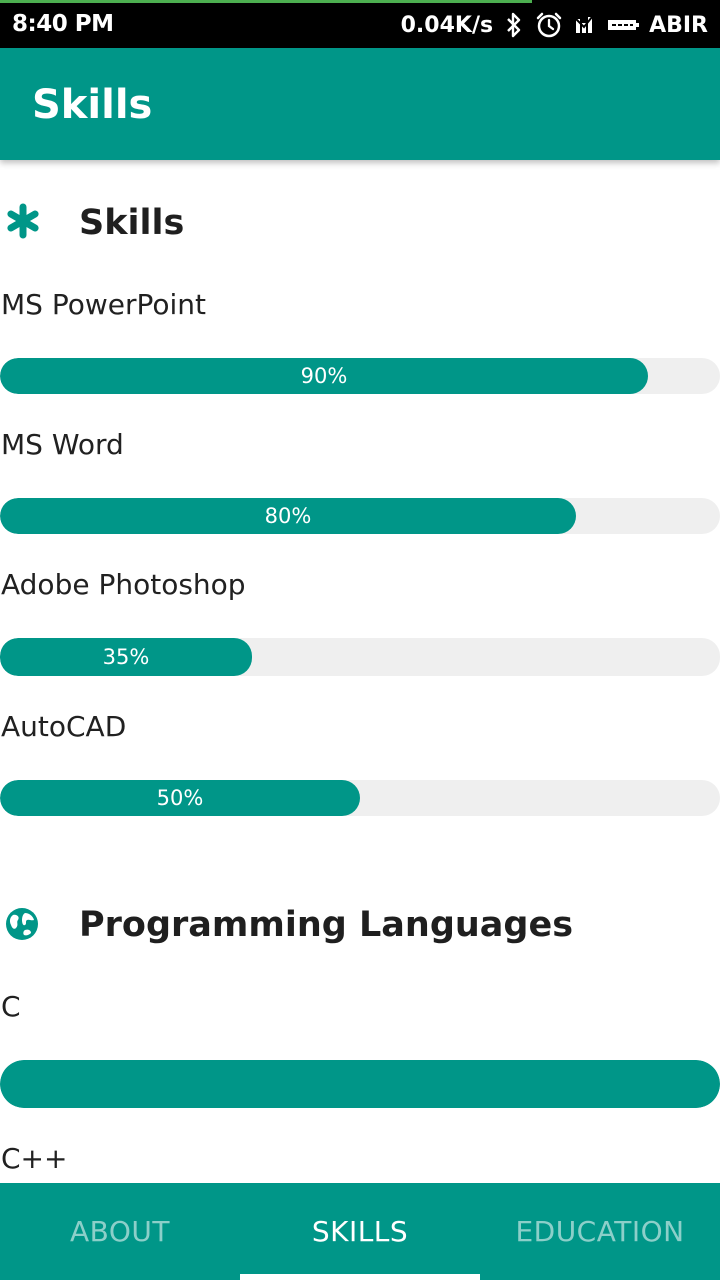  What do you see at coordinates (34, 1158) in the screenshot?
I see `skill-label: C++` at bounding box center [34, 1158].